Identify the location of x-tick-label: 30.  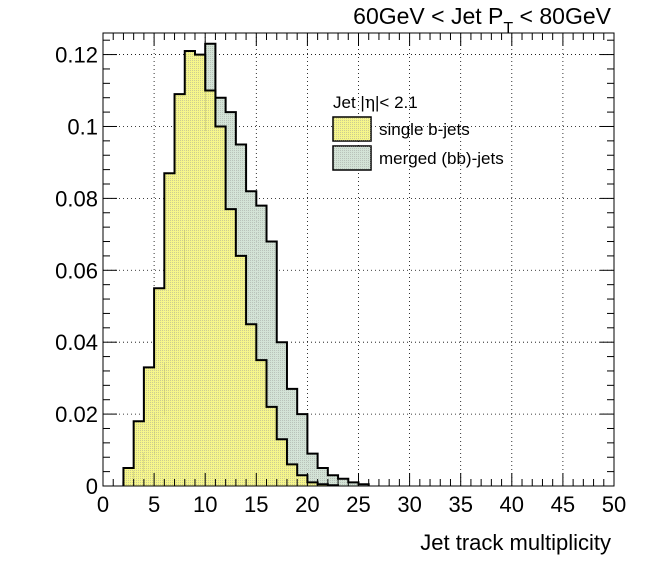
(409, 504).